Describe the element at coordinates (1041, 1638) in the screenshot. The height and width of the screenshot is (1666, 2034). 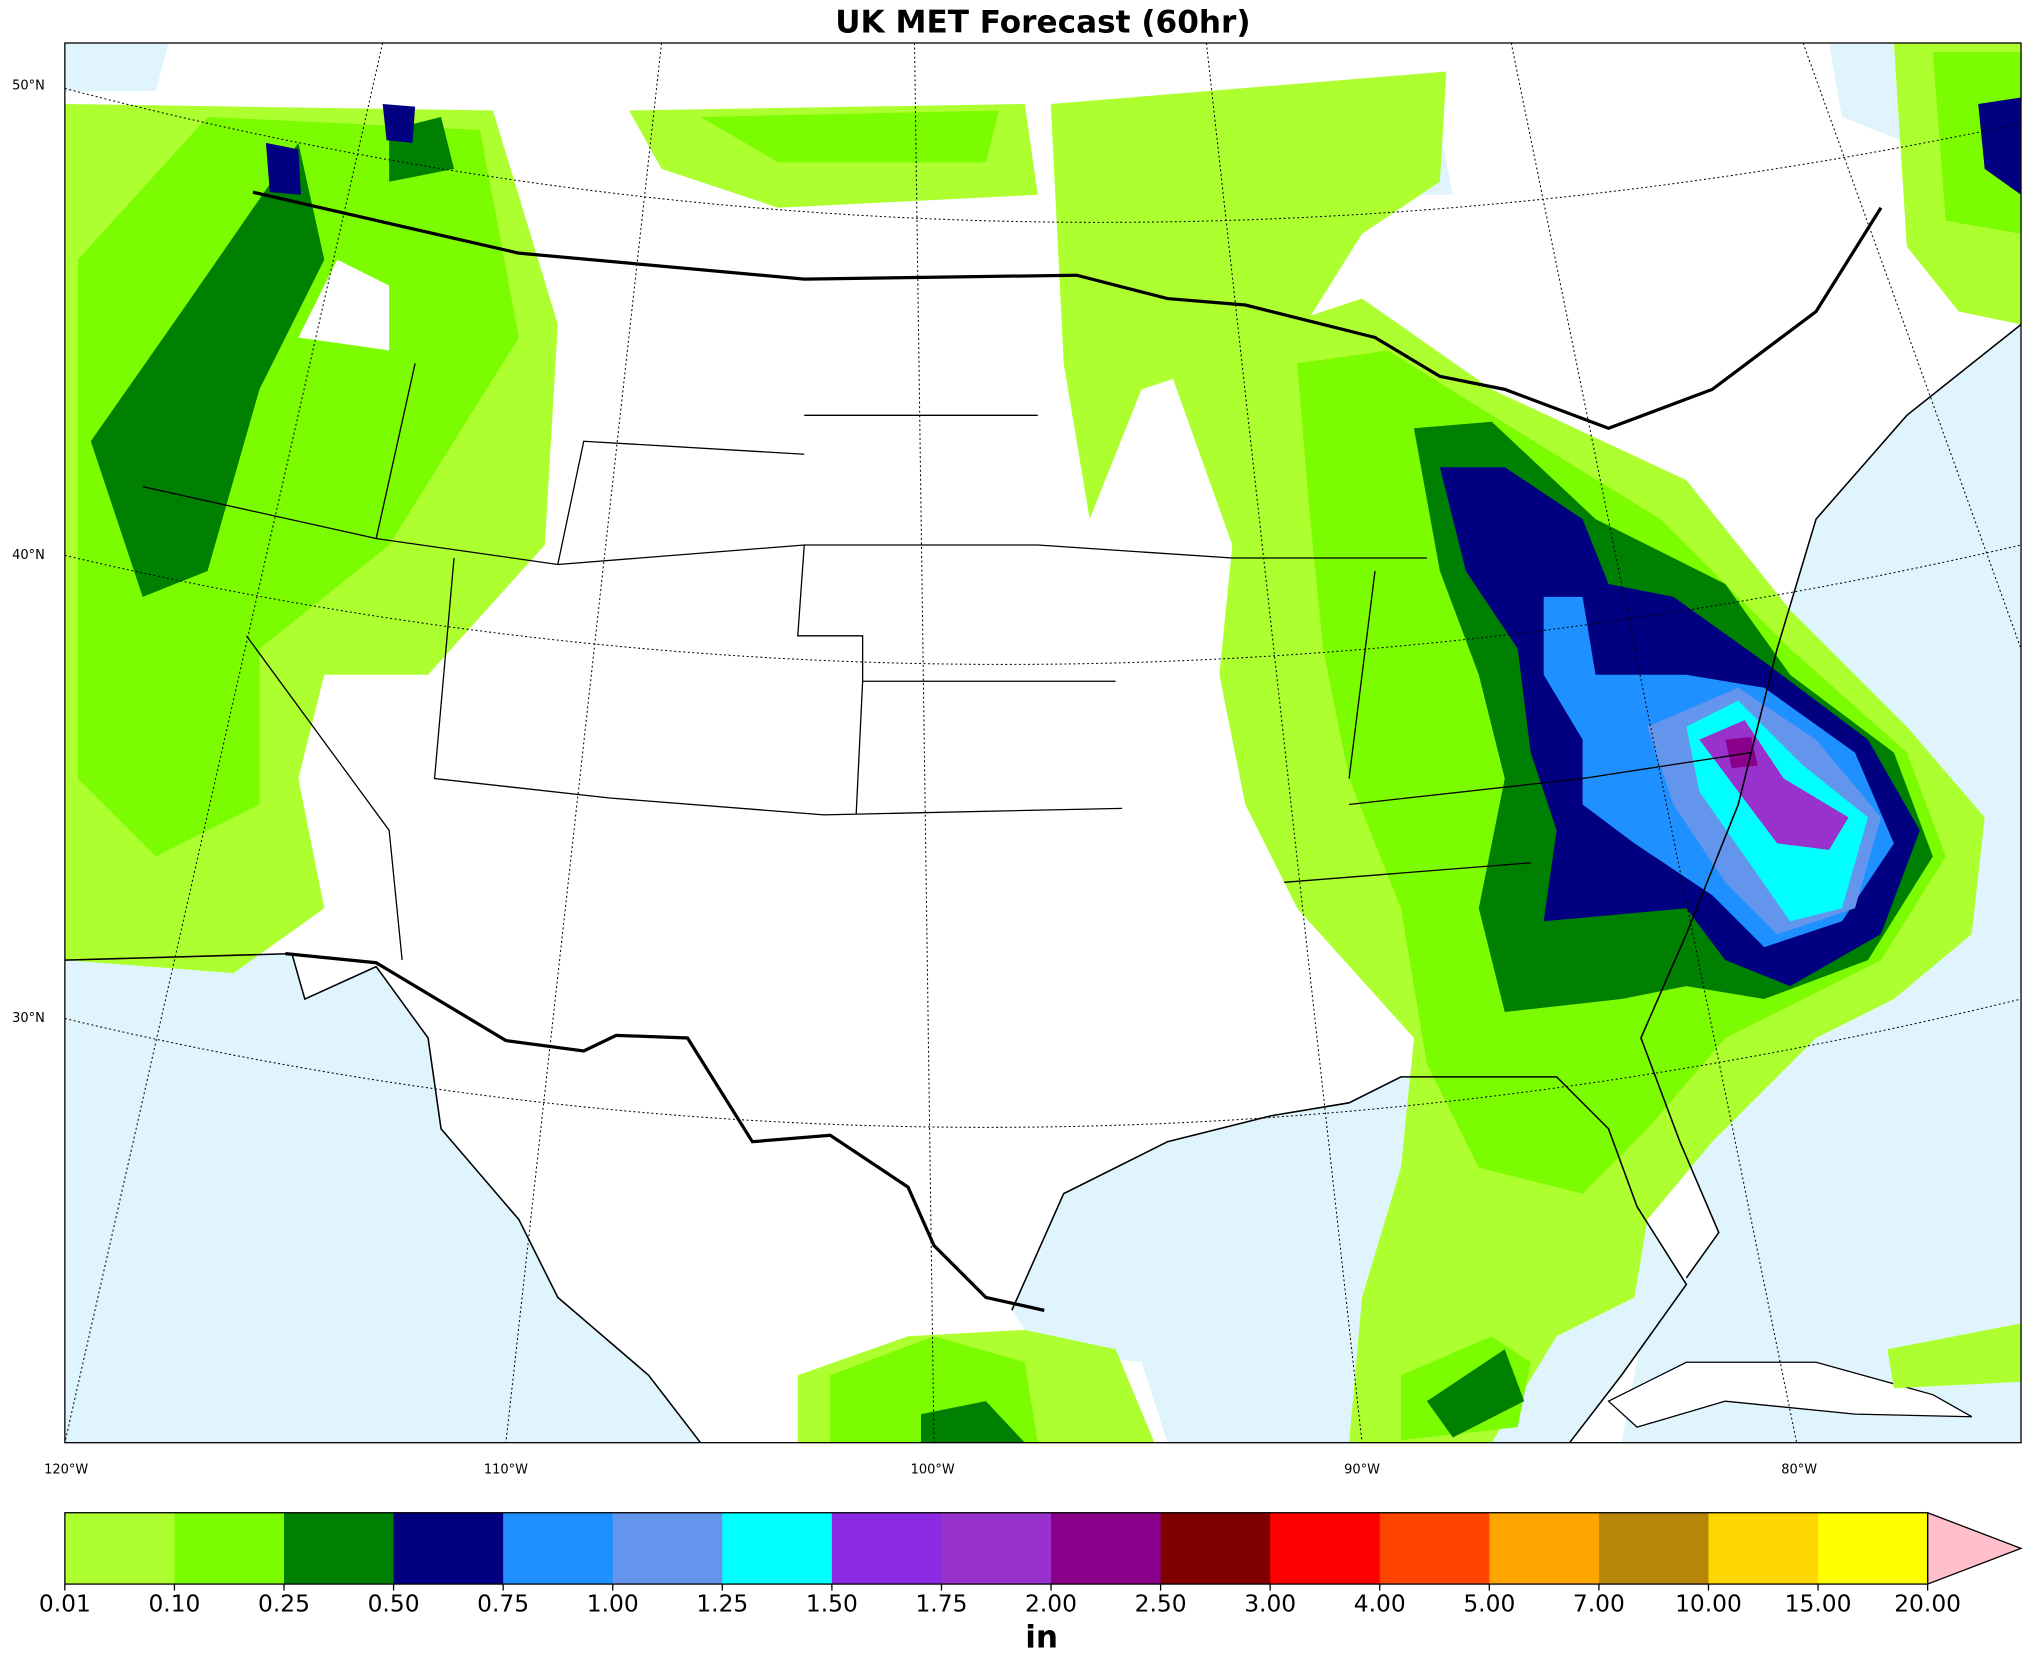
I see `colorbar-unit: in` at that location.